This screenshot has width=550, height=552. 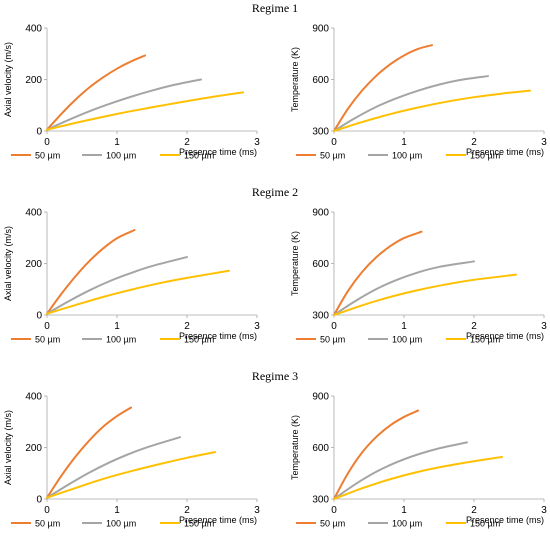 I want to click on regime-title: Regime 2, so click(x=275, y=192).